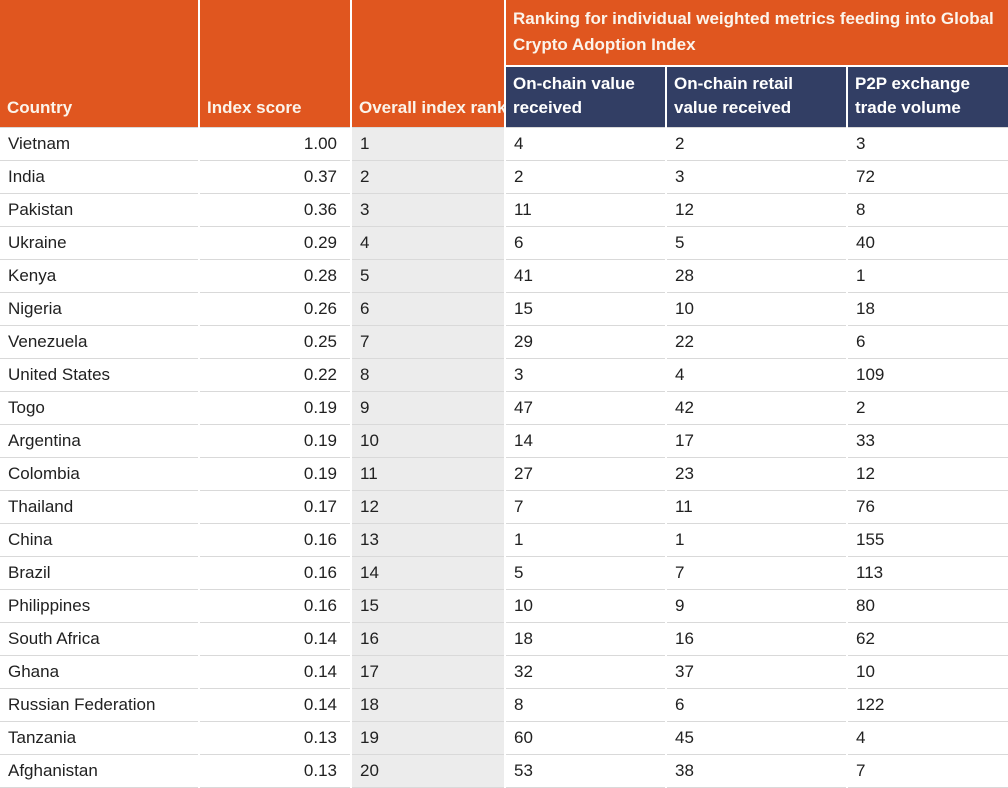 This screenshot has width=1008, height=788. Describe the element at coordinates (99, 771) in the screenshot. I see `cell-country: Afghanistan` at that location.